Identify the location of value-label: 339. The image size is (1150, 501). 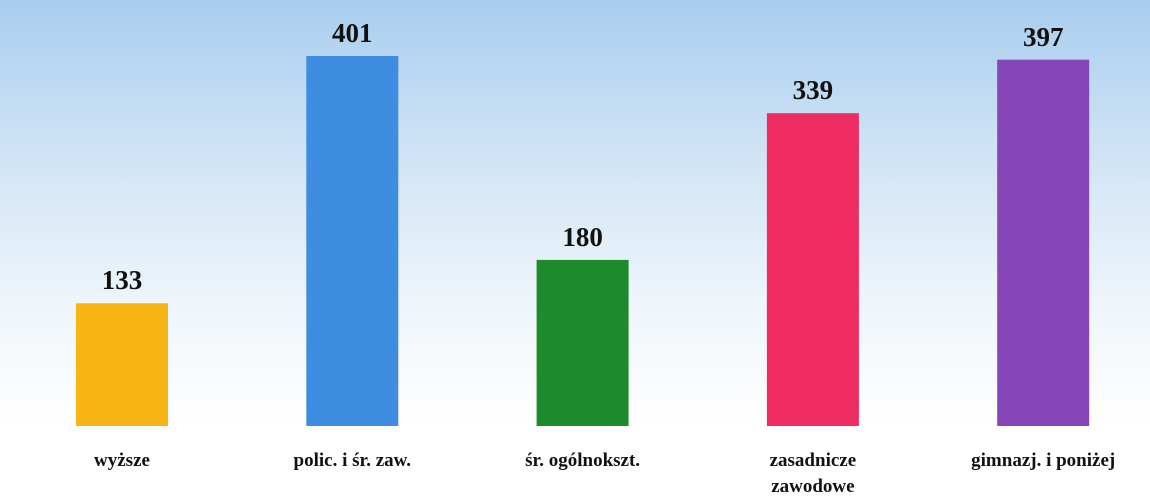
(813, 90).